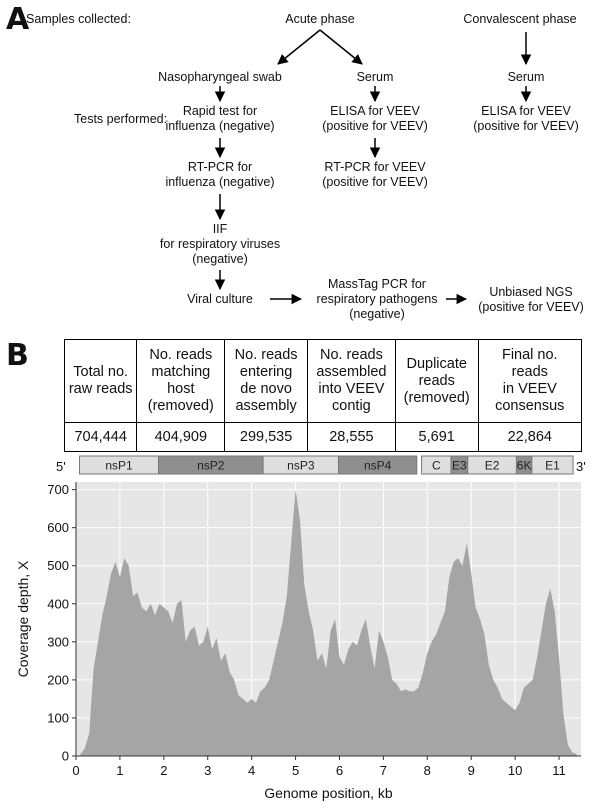 This screenshot has height=811, width=600. What do you see at coordinates (320, 19) in the screenshot?
I see `acute-phase-node: Acute phase` at bounding box center [320, 19].